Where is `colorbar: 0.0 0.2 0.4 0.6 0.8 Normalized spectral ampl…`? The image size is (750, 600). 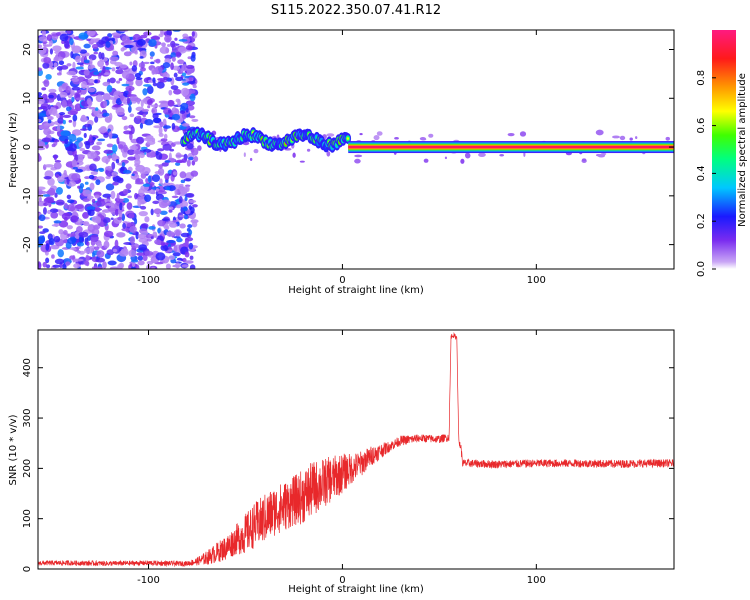 colorbar: 0.0 0.2 0.4 0.6 0.8 Normalized spectral ampl… is located at coordinates (722, 153).